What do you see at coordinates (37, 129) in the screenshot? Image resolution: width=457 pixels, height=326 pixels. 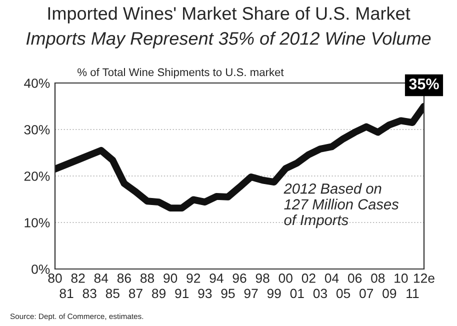 I see `y-tick-label: 30%` at bounding box center [37, 129].